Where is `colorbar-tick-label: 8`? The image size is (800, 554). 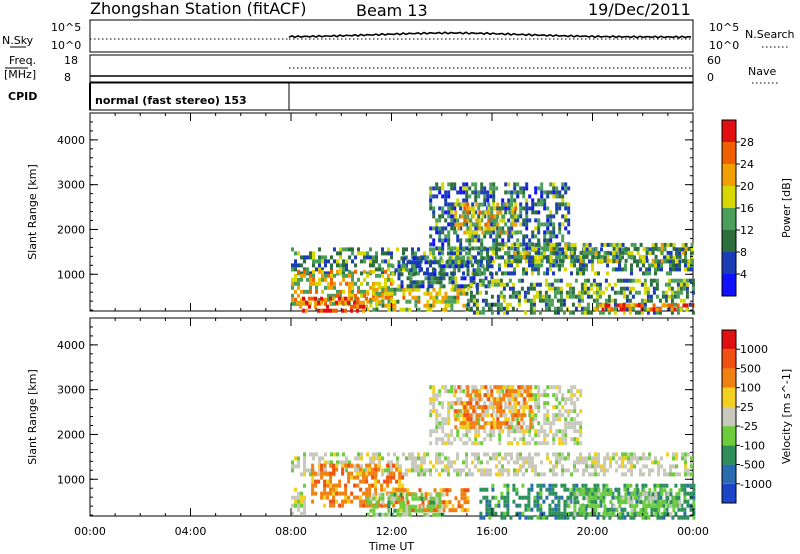 colorbar-tick-label: 8 is located at coordinates (743, 252).